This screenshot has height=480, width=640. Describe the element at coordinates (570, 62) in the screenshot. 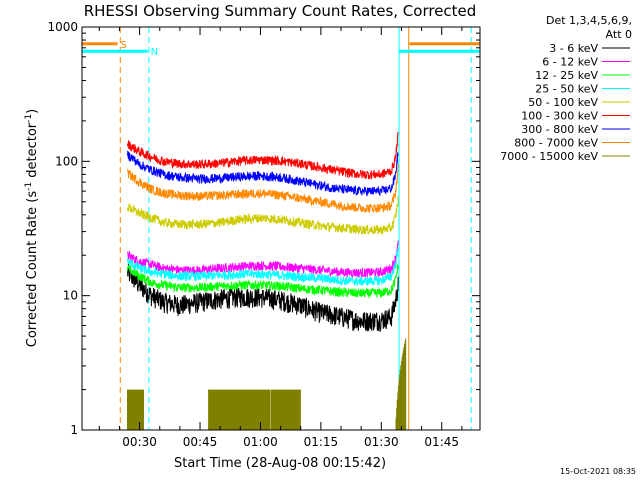

I see `legend-label-1: 6 - 12 keV` at that location.